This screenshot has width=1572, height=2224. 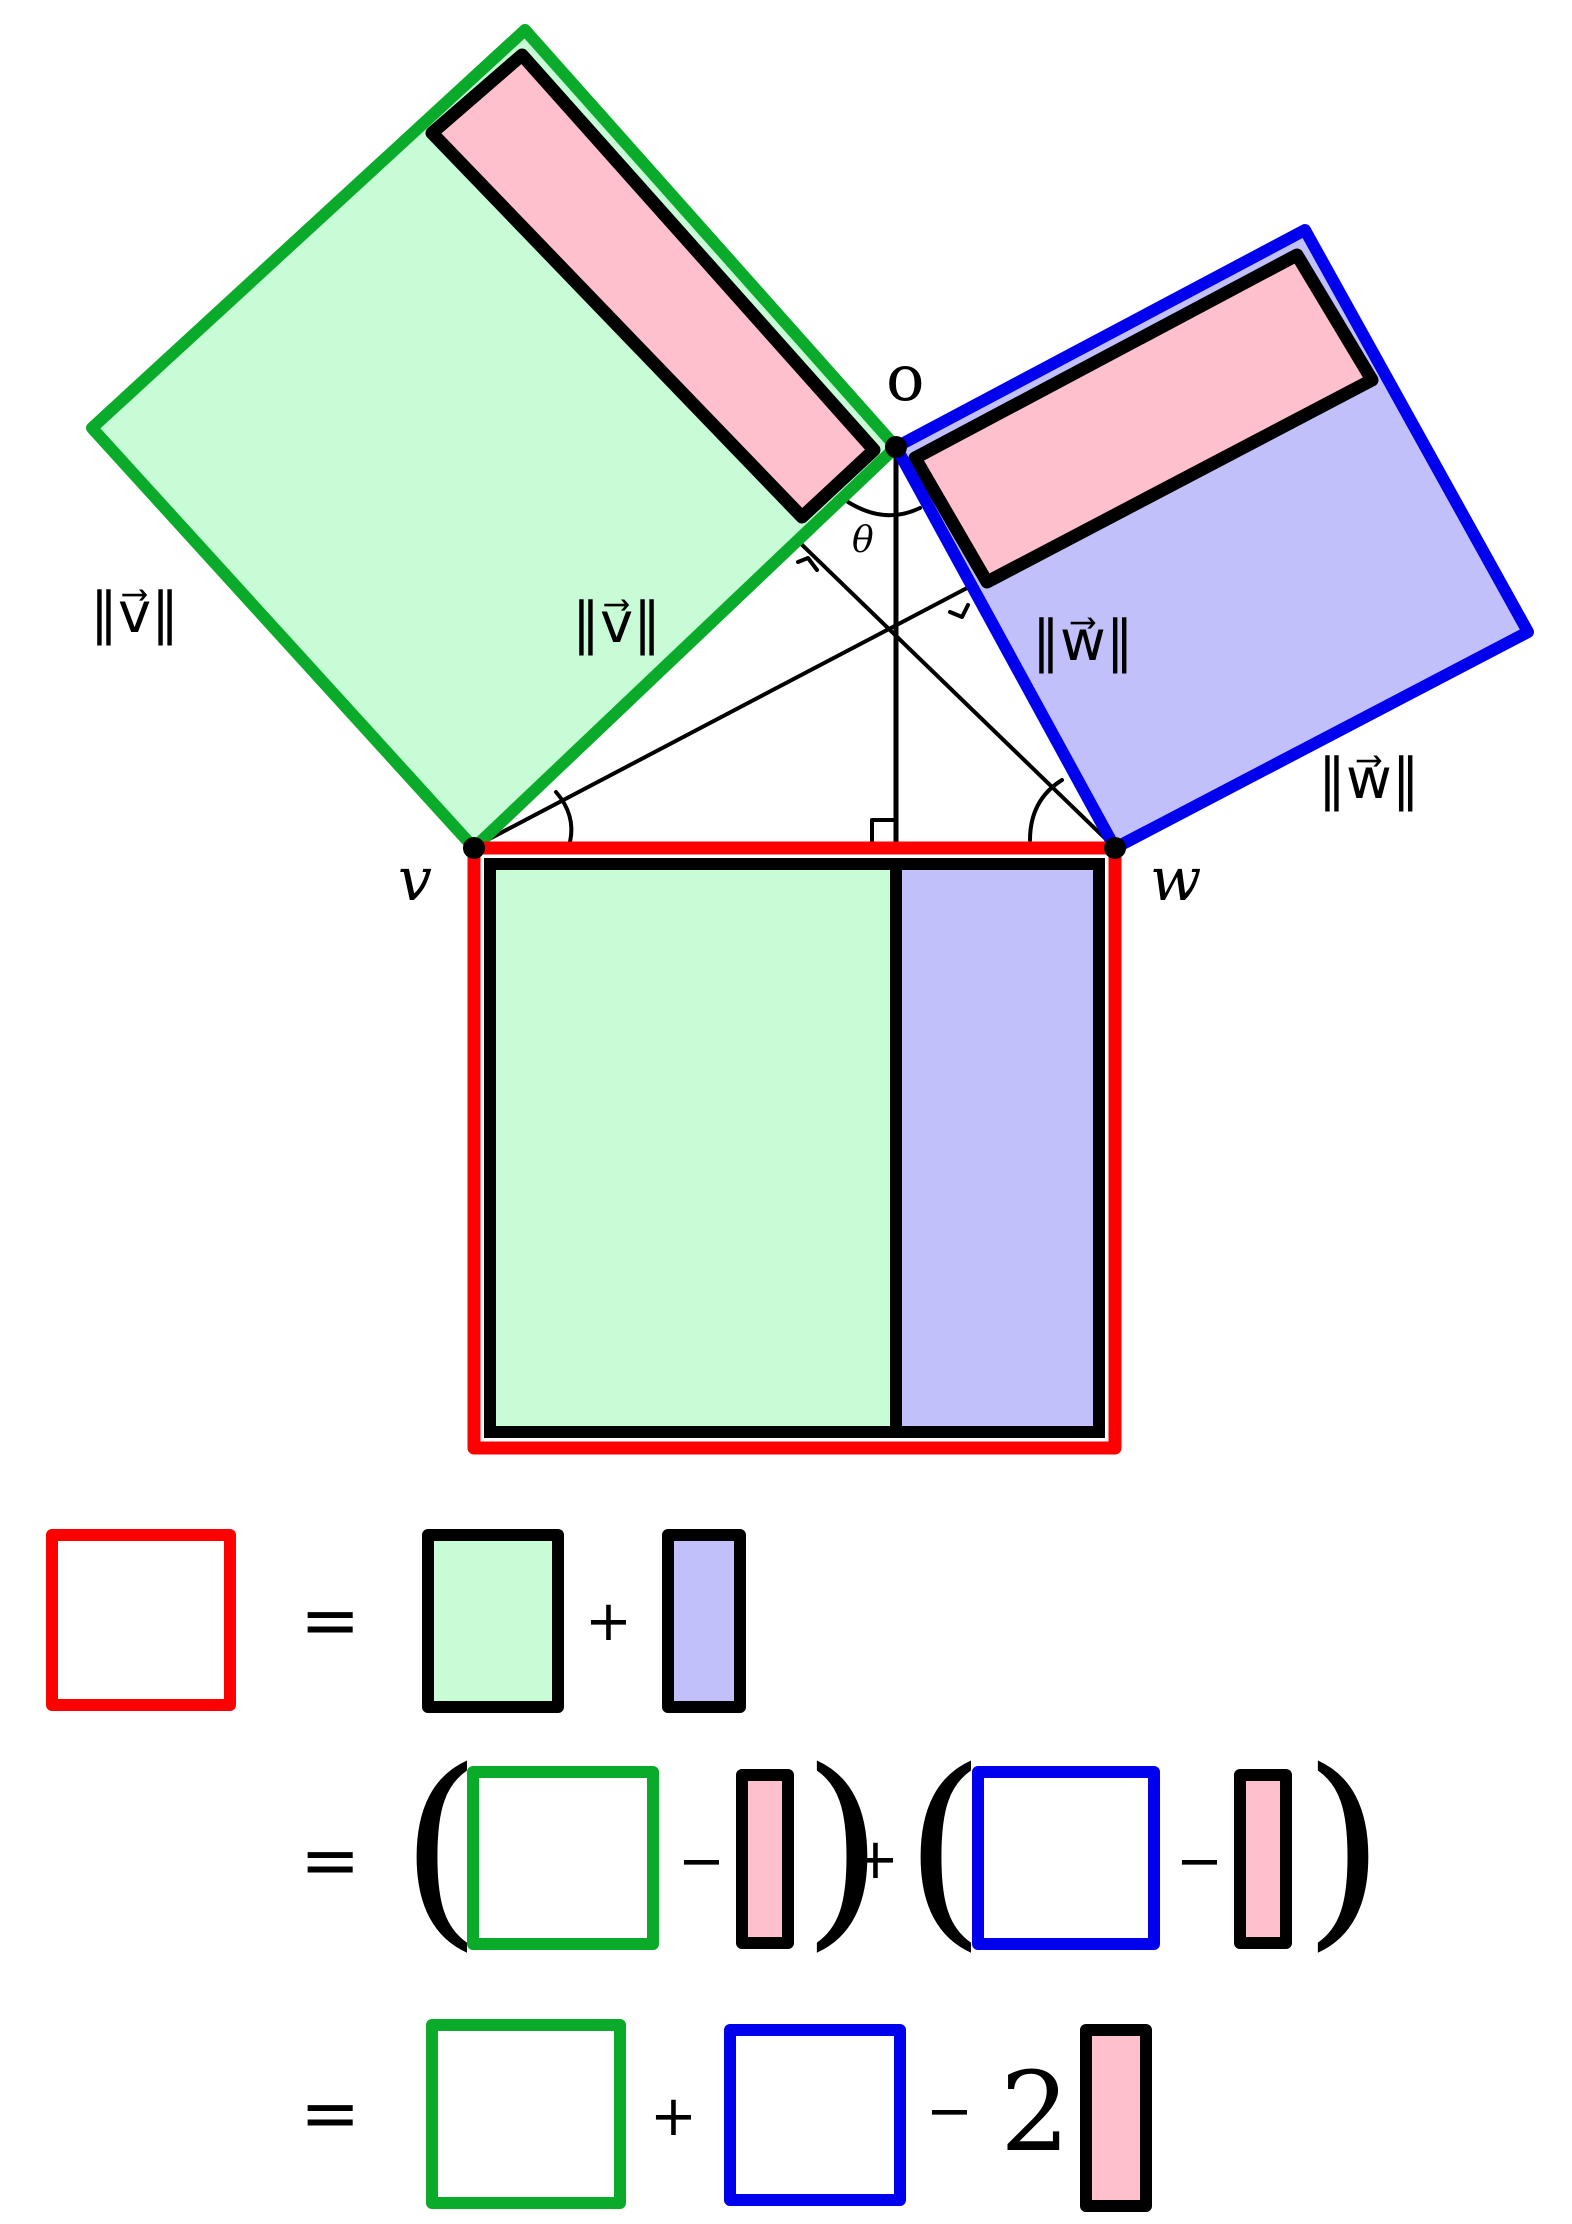 What do you see at coordinates (1369, 779) in the screenshot?
I see `label-norm-w-outer: ‖w⃗‖` at bounding box center [1369, 779].